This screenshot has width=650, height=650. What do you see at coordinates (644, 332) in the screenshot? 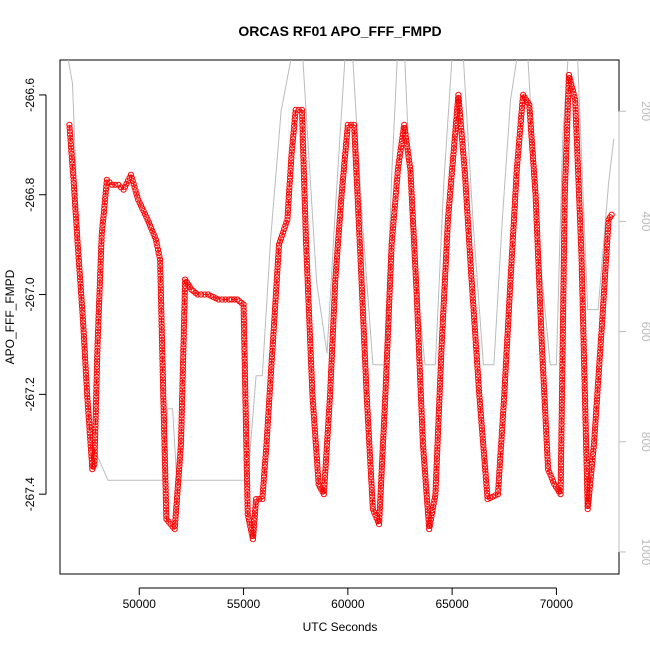
I see `y2-tick-label: 600` at bounding box center [644, 332].